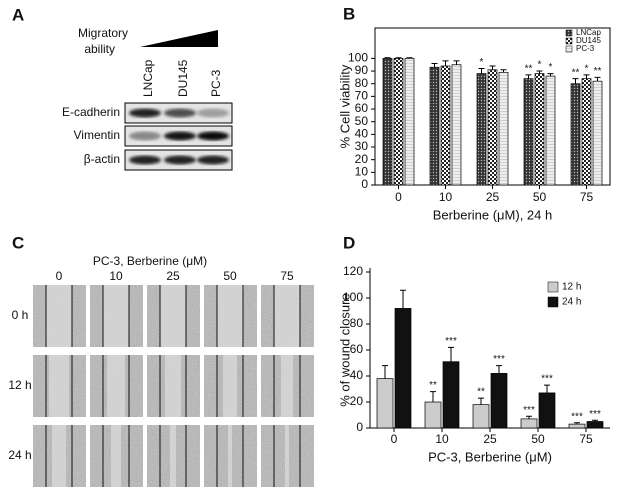  What do you see at coordinates (353, 271) in the screenshot?
I see `y-tick-label: 120` at bounding box center [353, 271].